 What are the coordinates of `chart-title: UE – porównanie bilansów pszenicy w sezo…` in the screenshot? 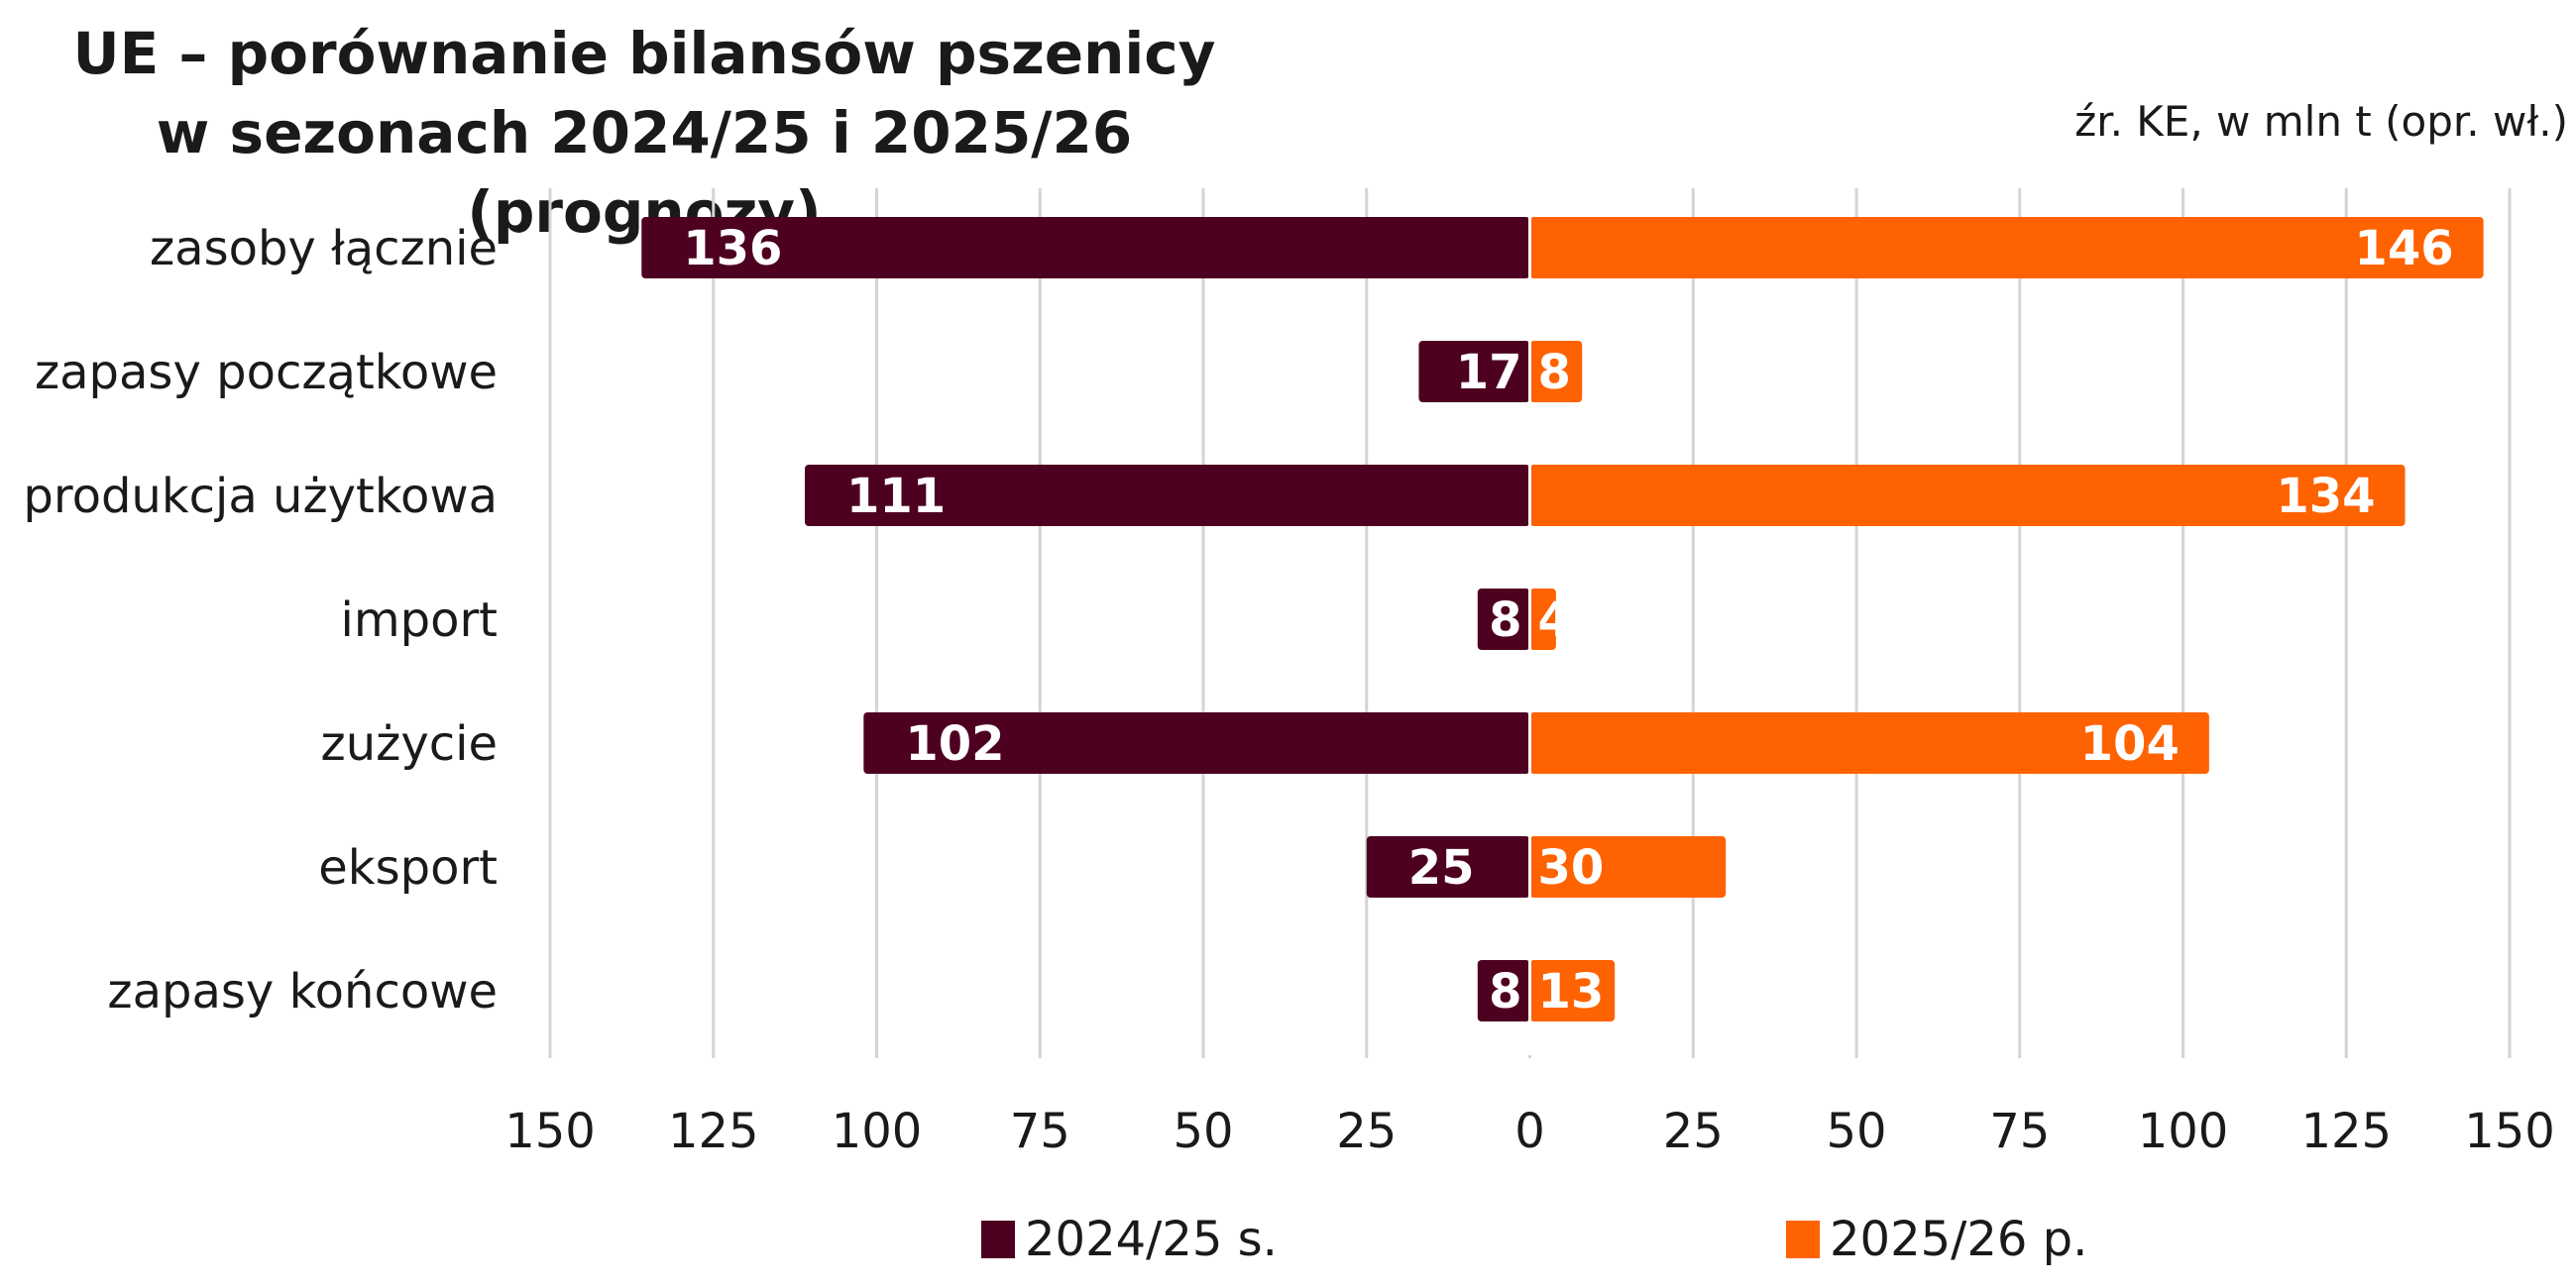 It's located at (644, 133).